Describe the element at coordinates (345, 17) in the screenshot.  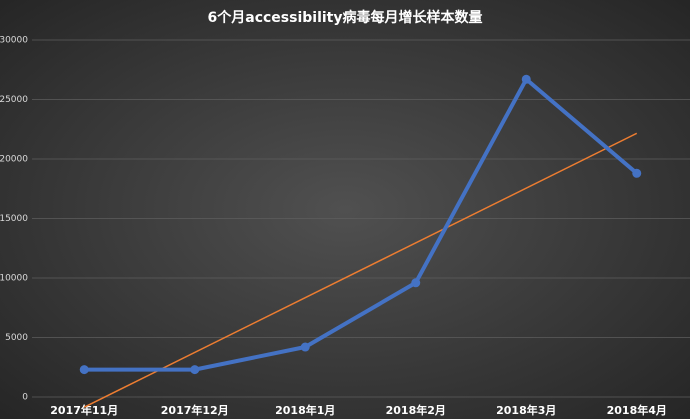
I see `chart-title: 6个月accessibility病毒每月增长样本数量` at that location.